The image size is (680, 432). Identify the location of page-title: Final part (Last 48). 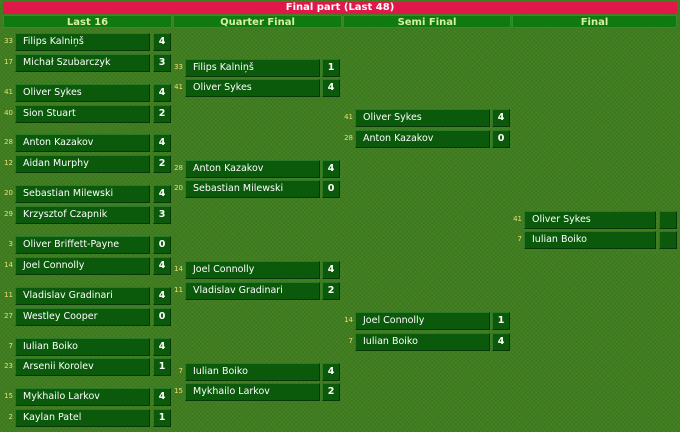
(340, 8).